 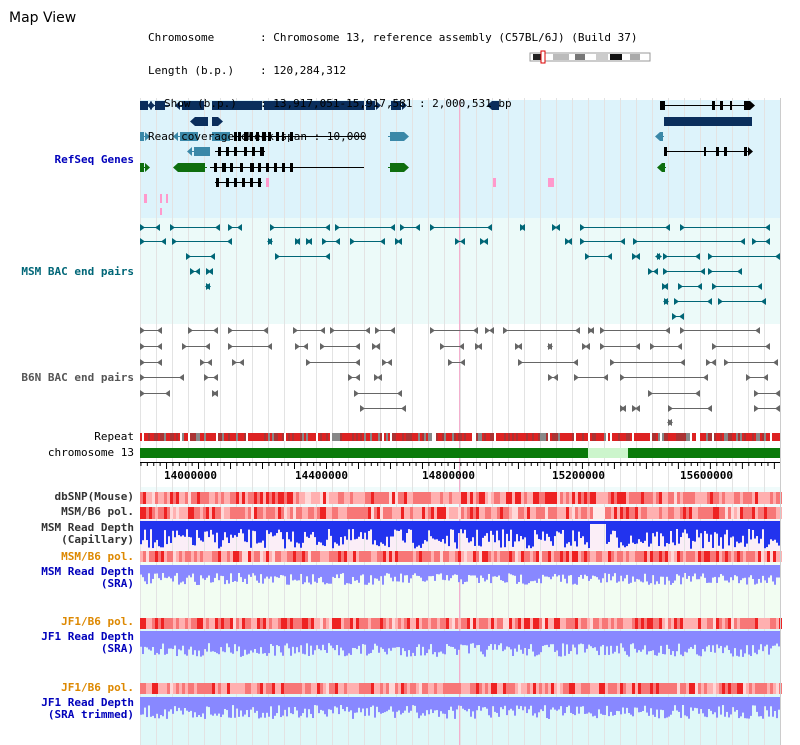 I want to click on track-label-jf1-b6-pol-1: JF1/B6 pol., so click(x=97, y=621).